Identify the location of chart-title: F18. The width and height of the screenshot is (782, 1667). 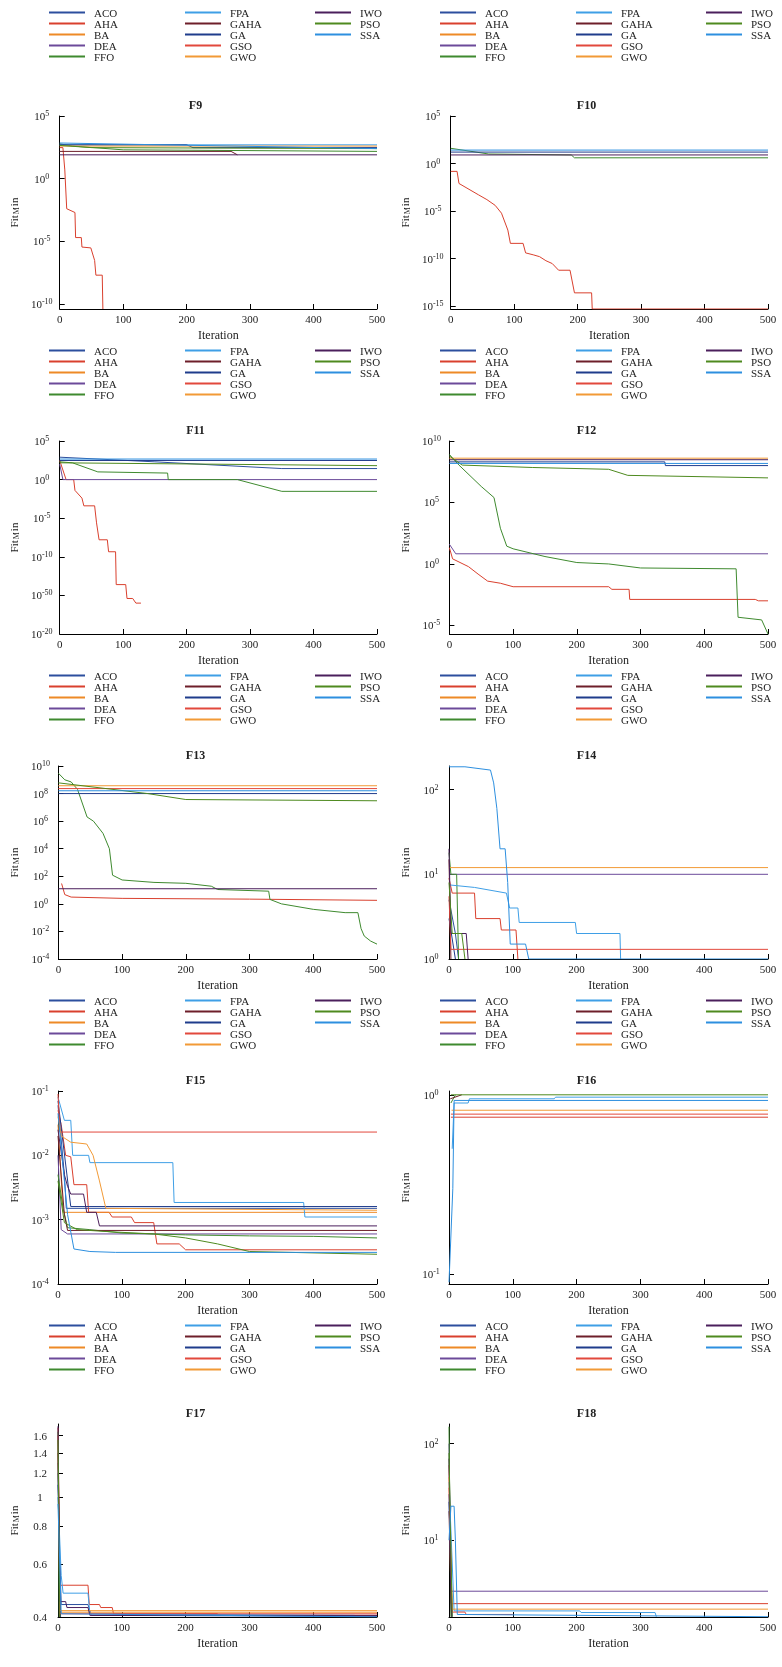
(586, 1413).